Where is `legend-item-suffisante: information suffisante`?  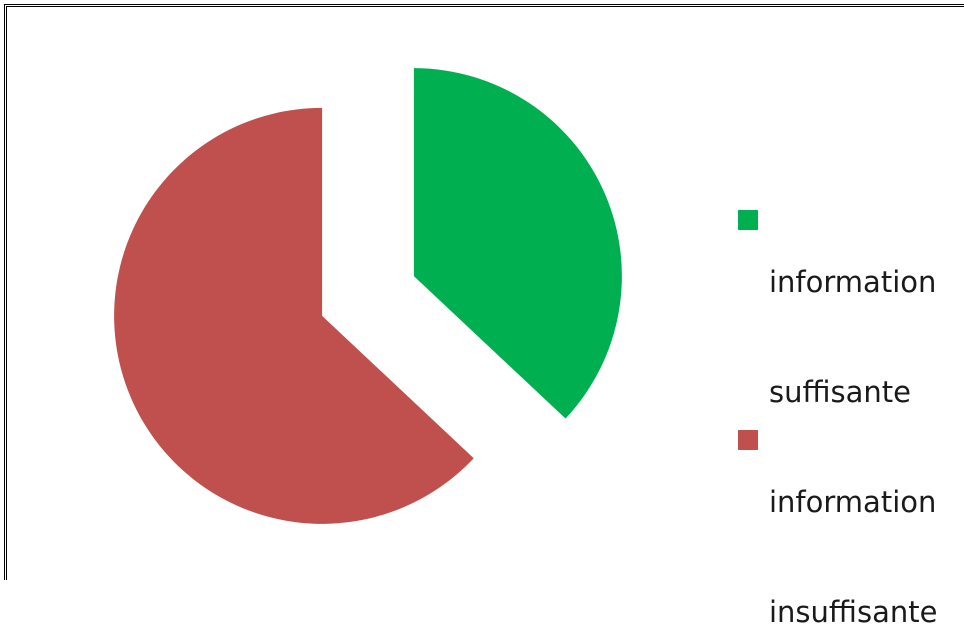
legend-item-suffisante: information suffisante is located at coordinates (851, 310).